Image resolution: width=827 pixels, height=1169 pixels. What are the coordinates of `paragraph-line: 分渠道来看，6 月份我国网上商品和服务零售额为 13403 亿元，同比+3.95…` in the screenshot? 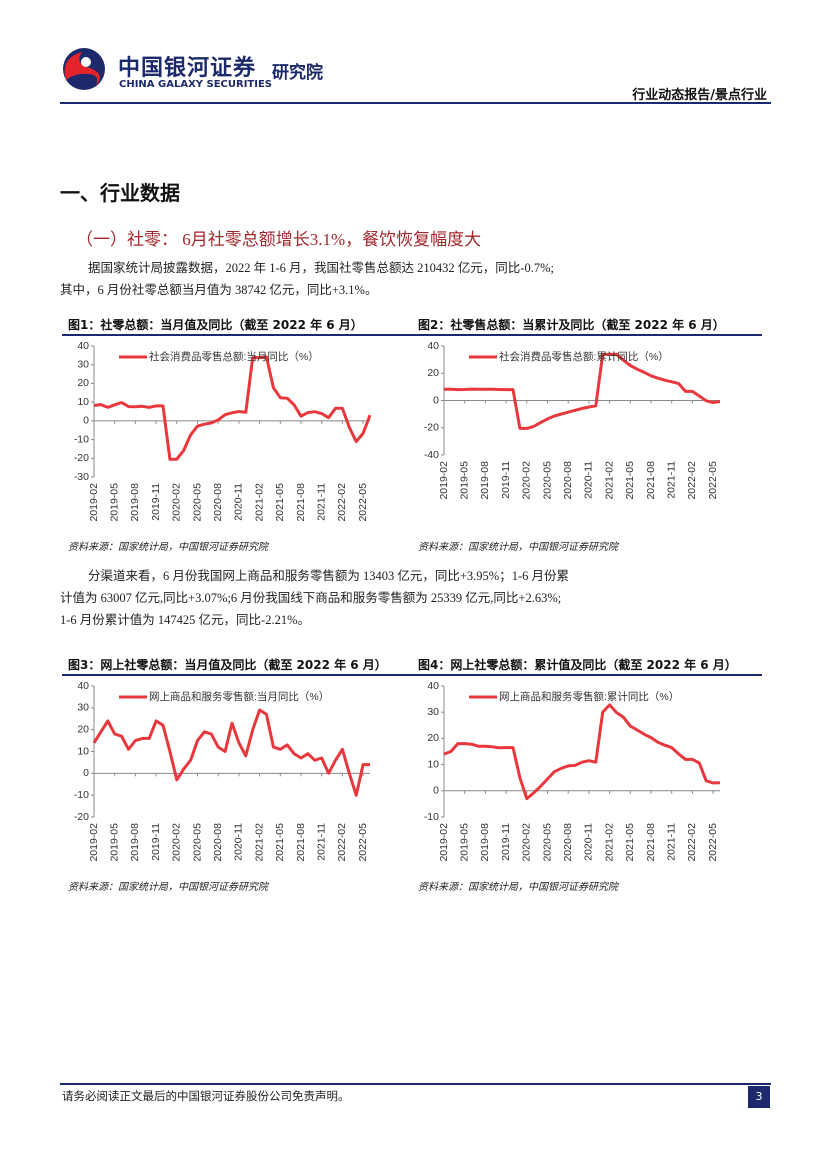 It's located at (329, 576).